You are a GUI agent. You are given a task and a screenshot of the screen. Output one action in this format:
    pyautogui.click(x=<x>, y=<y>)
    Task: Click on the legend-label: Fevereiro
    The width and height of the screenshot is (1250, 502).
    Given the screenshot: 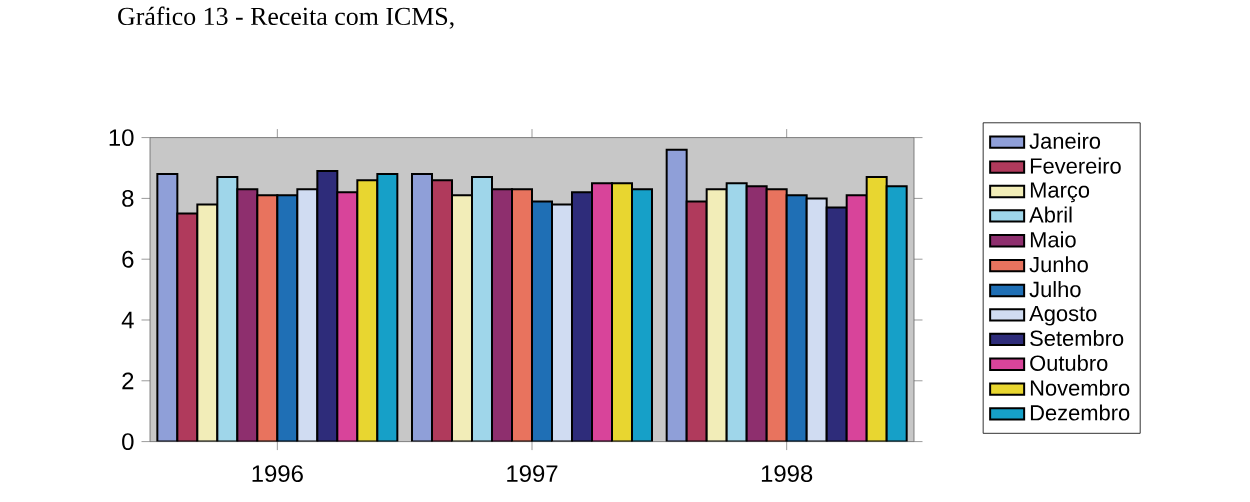 What is the action you would take?
    pyautogui.click(x=1075, y=165)
    